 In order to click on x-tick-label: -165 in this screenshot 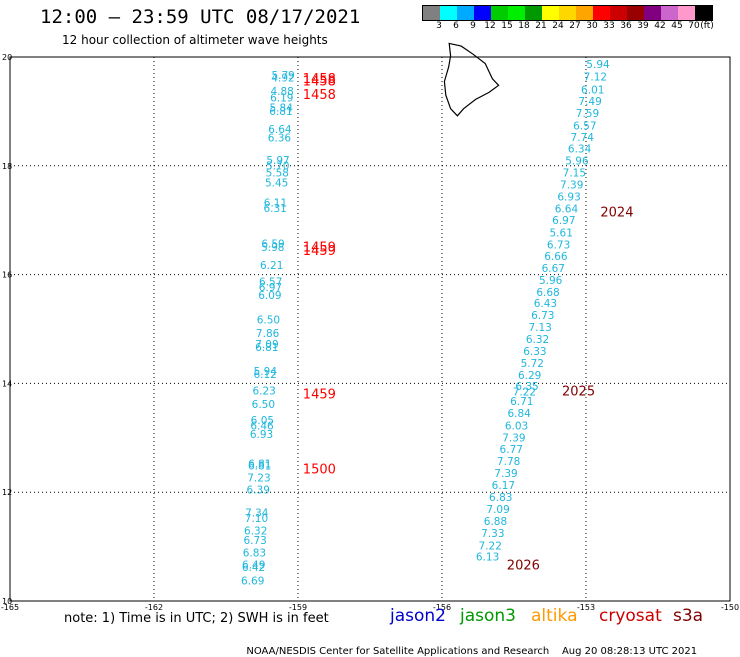, I will do `click(10, 607)`.